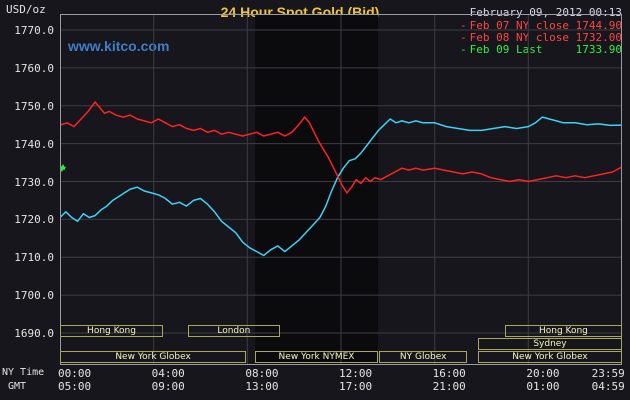 The image size is (630, 400). I want to click on session-box-new-york-globex-1: New York Globex, so click(153, 357).